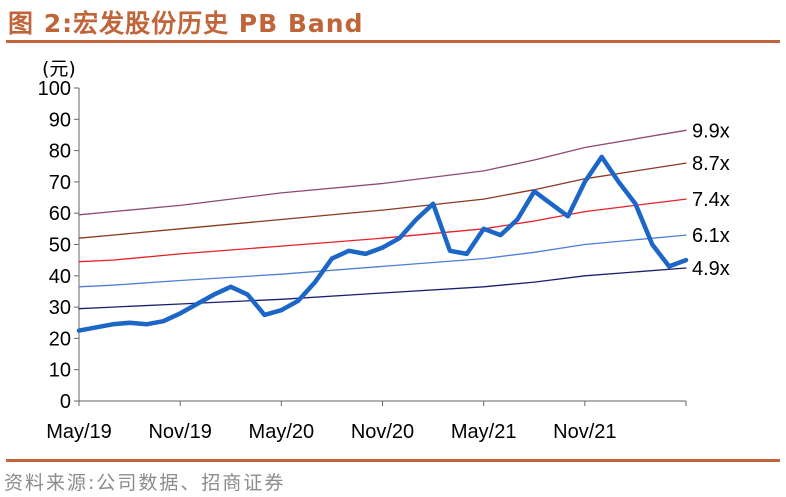 This screenshot has height=497, width=786. What do you see at coordinates (65, 402) in the screenshot?
I see `y-tick-label: 0` at bounding box center [65, 402].